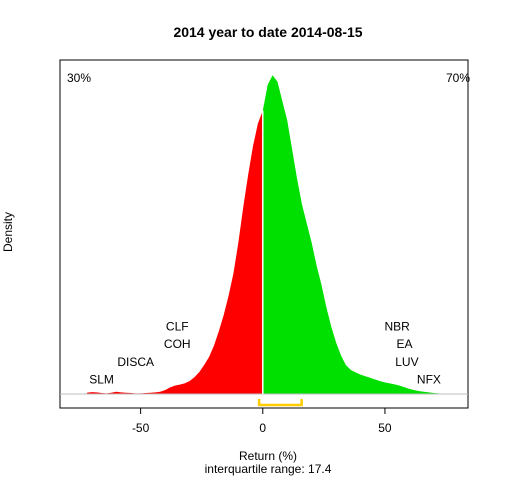  I want to click on x-axis-label: Return (%), so click(268, 456).